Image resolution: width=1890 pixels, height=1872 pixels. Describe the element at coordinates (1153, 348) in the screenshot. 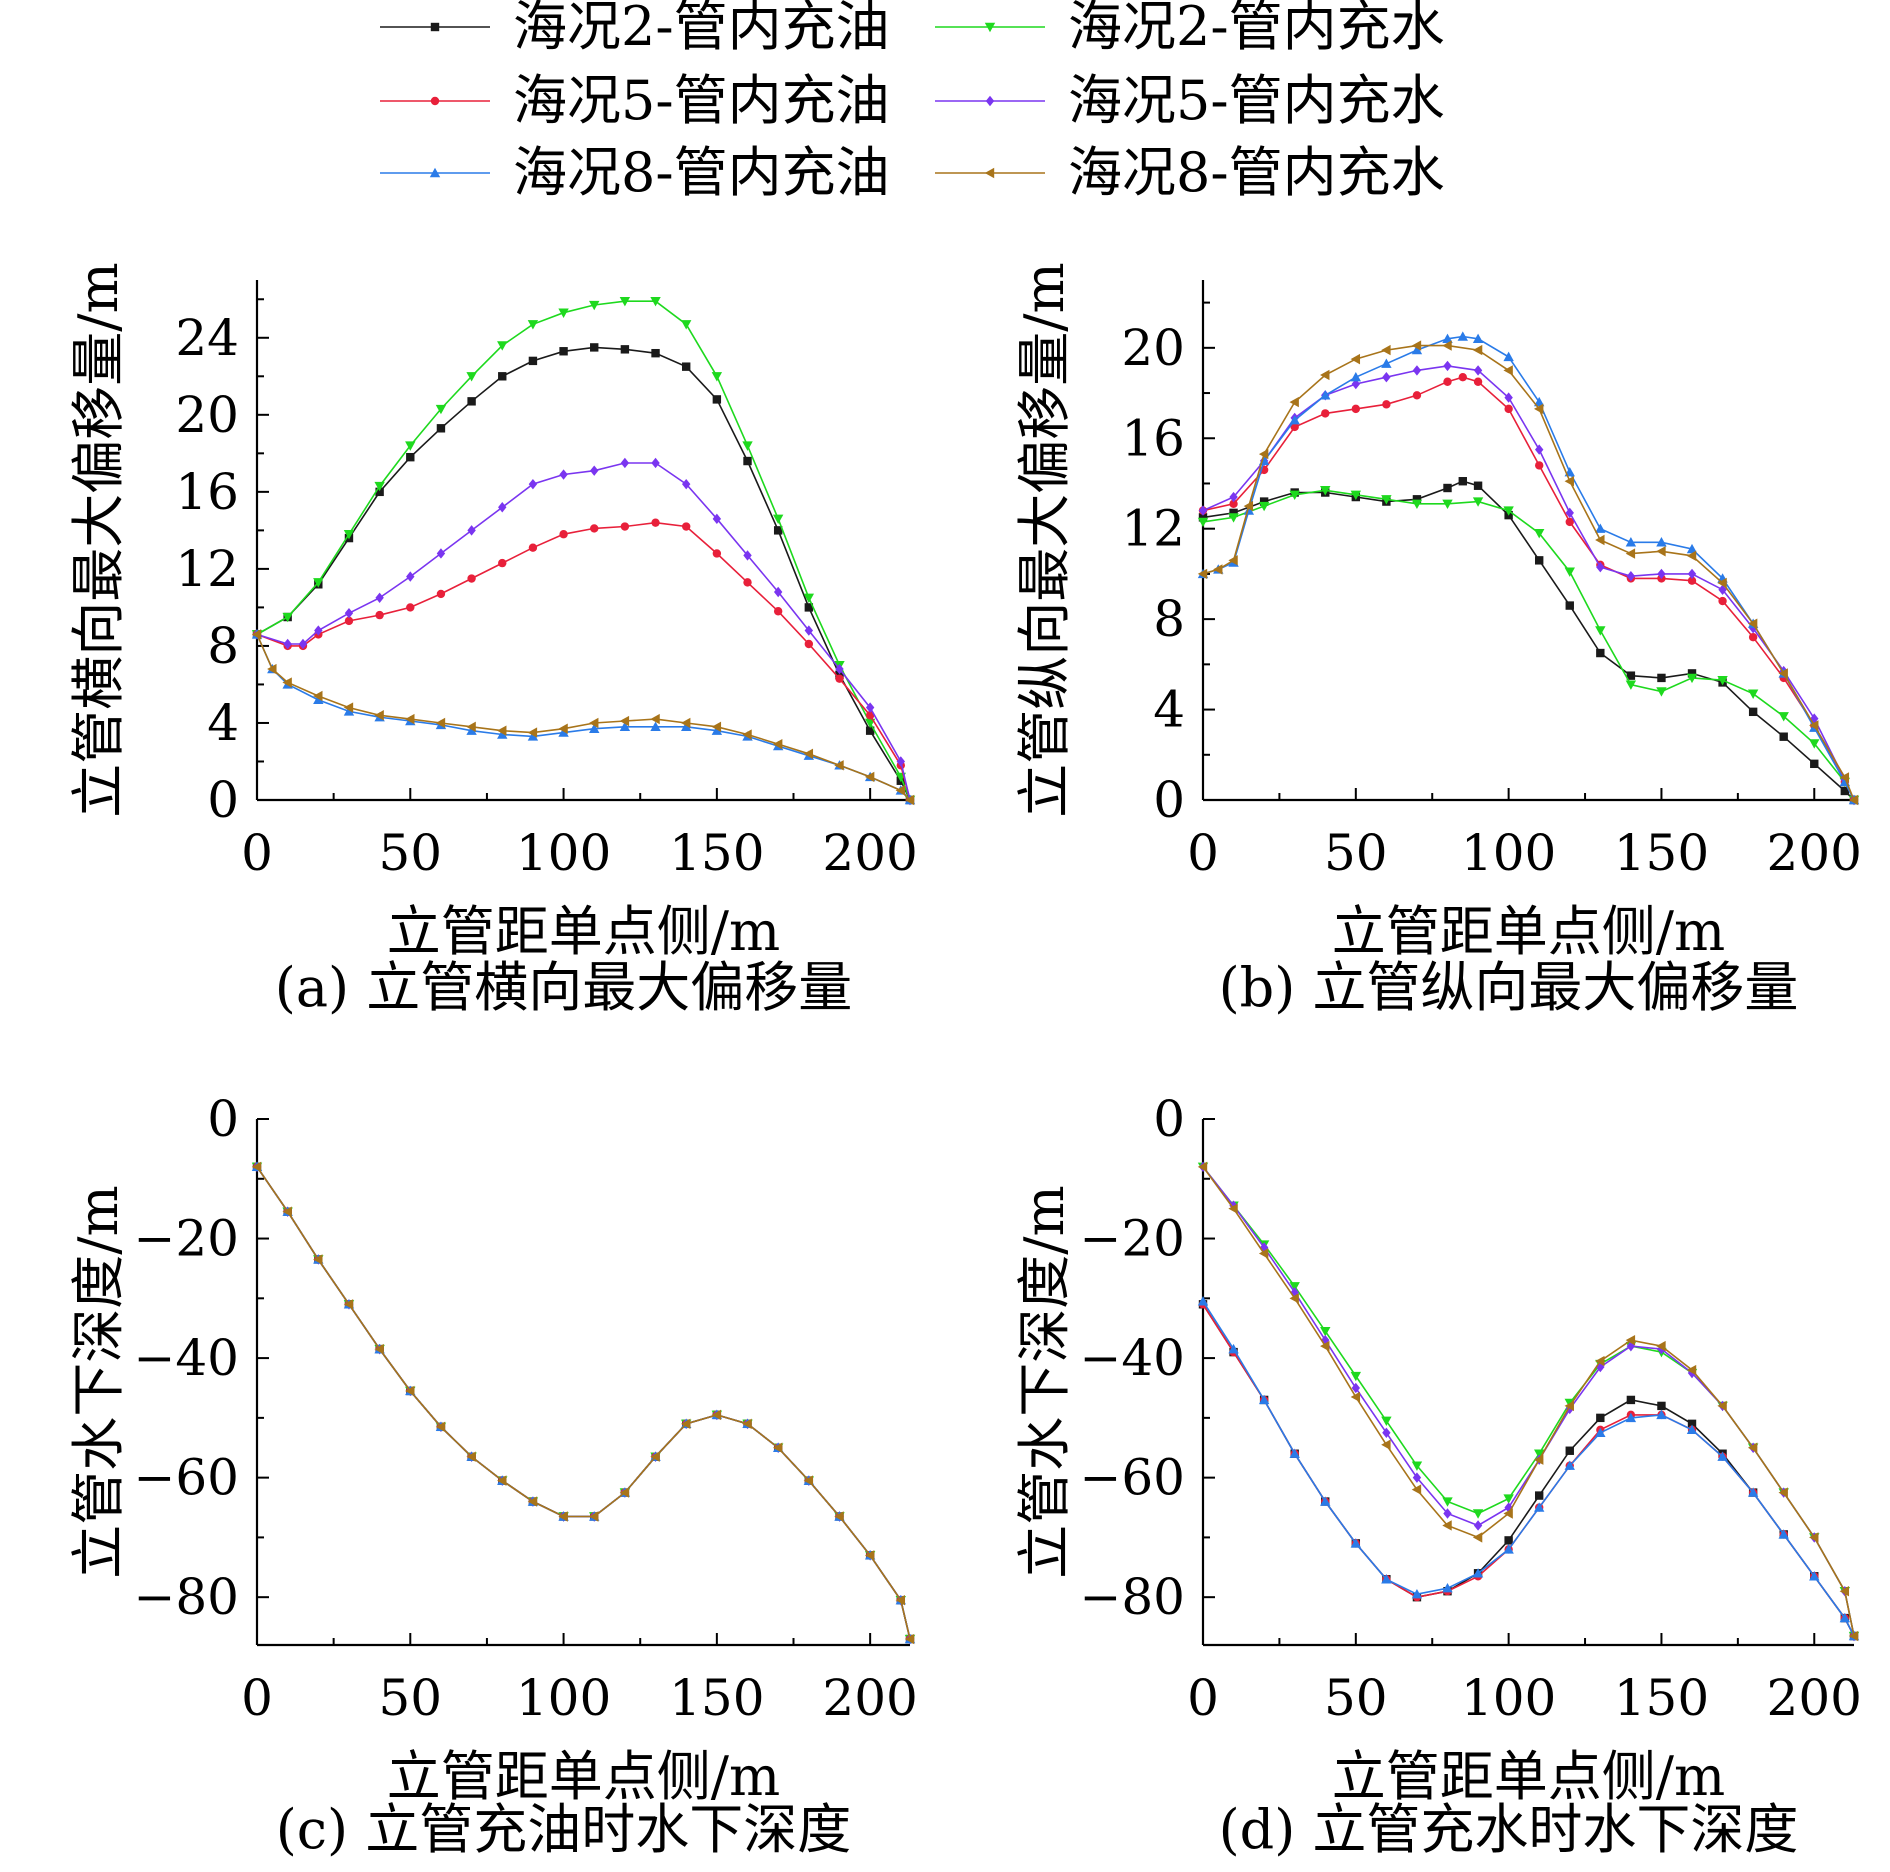

I see `y-tick-label: 20` at that location.